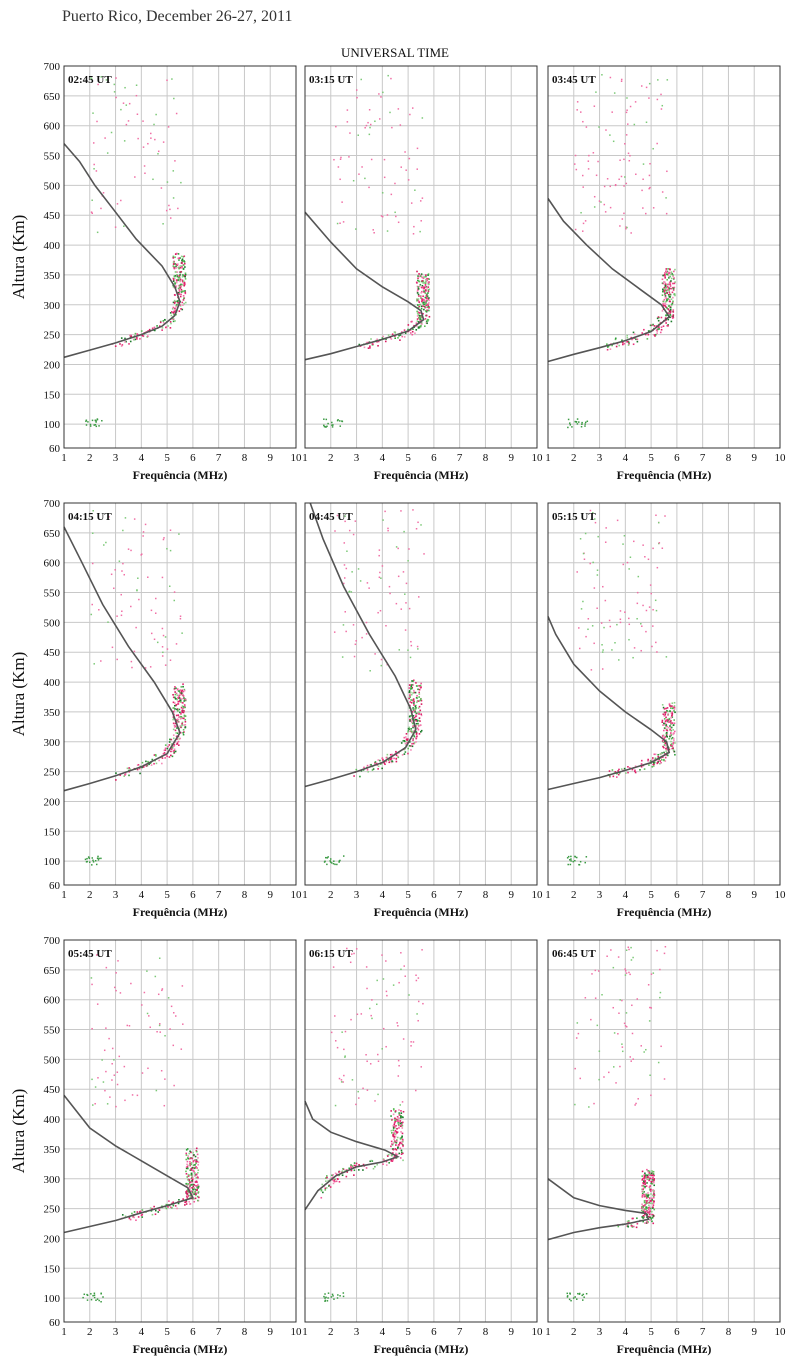 The image size is (790, 1361). Describe the element at coordinates (421, 912) in the screenshot. I see `x-axis-label: Frequência (MHz)` at that location.